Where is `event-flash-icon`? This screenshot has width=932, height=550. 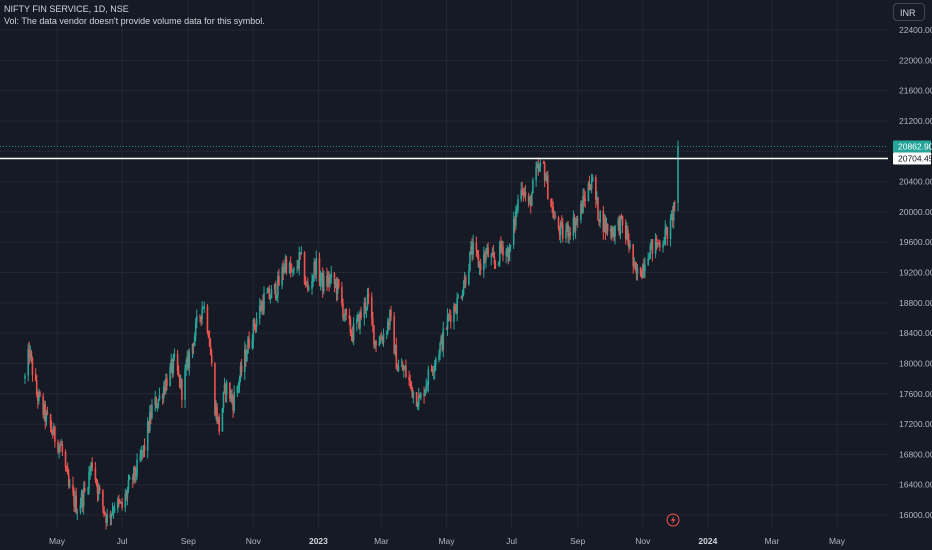 event-flash-icon is located at coordinates (673, 520).